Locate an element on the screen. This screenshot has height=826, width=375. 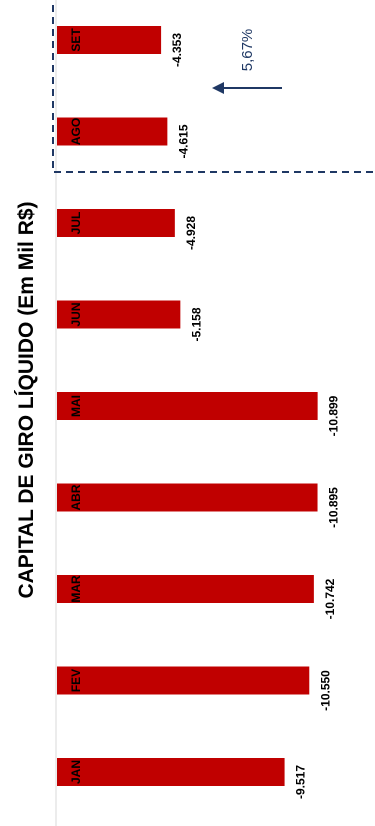
value-label-fev: -10.550 is located at coordinates (325, 690).